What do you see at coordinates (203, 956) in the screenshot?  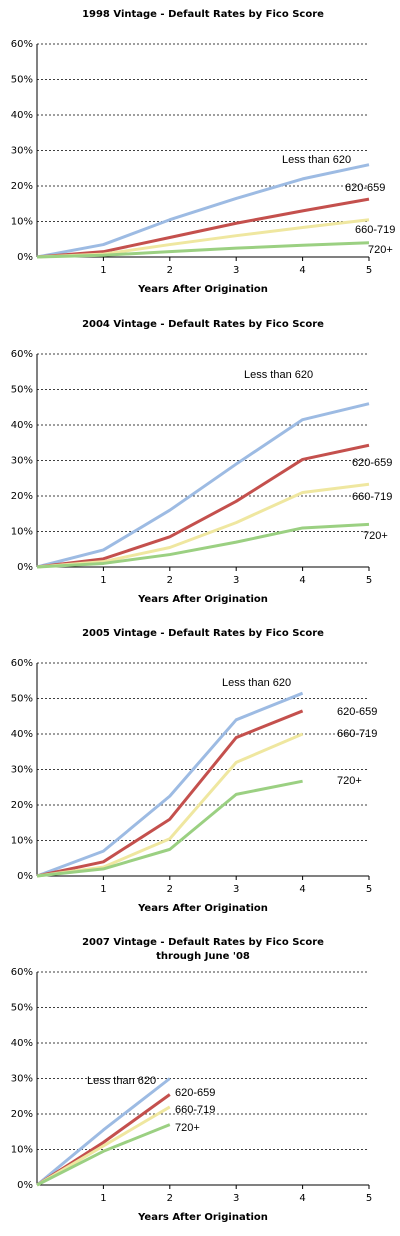 I see `chart-subtitle: through June '08` at bounding box center [203, 956].